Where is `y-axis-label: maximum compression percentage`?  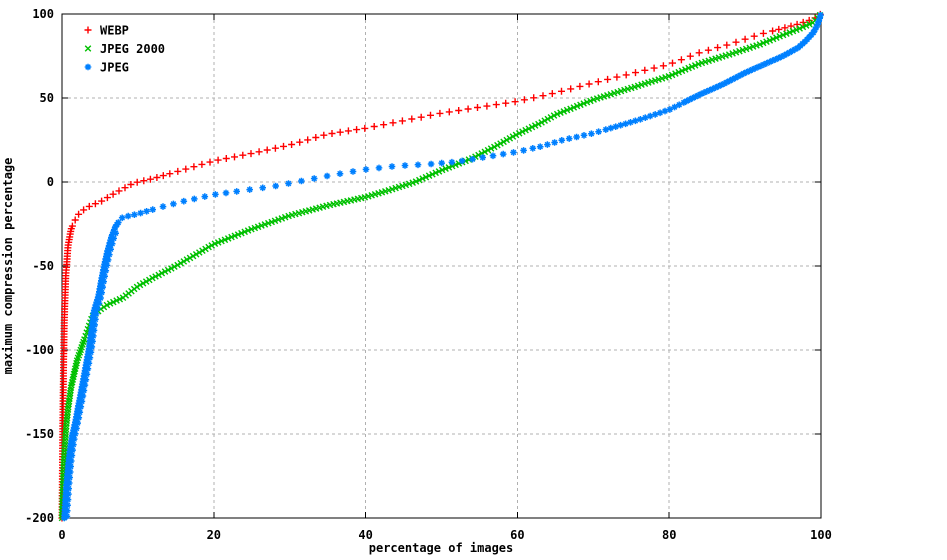
y-axis-label: maximum compression percentage is located at coordinates (8, 266).